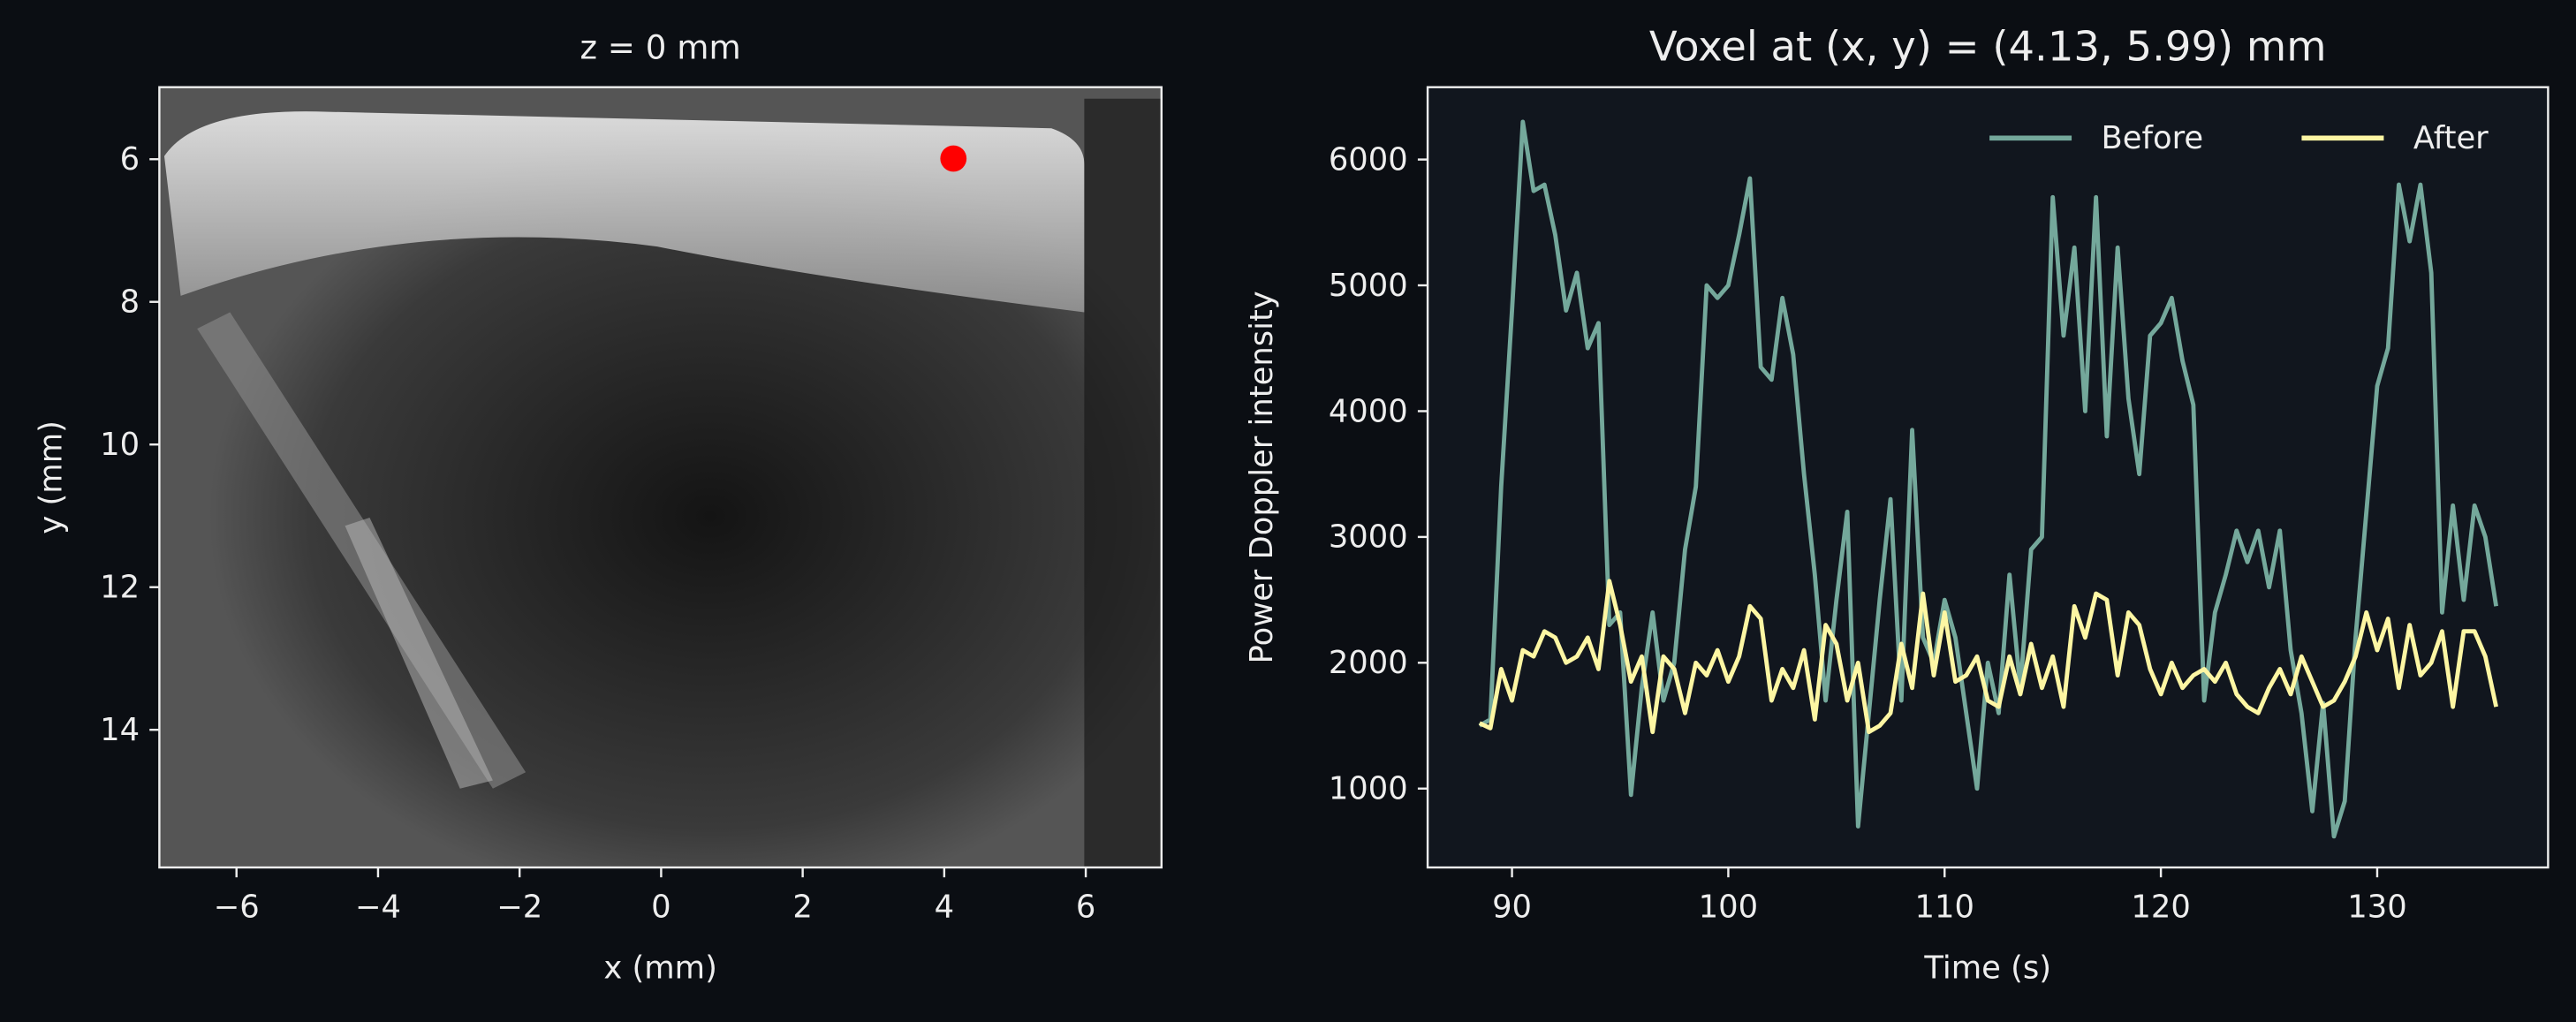 This screenshot has height=1022, width=2576. I want to click on y-tick-label: 10, so click(120, 445).